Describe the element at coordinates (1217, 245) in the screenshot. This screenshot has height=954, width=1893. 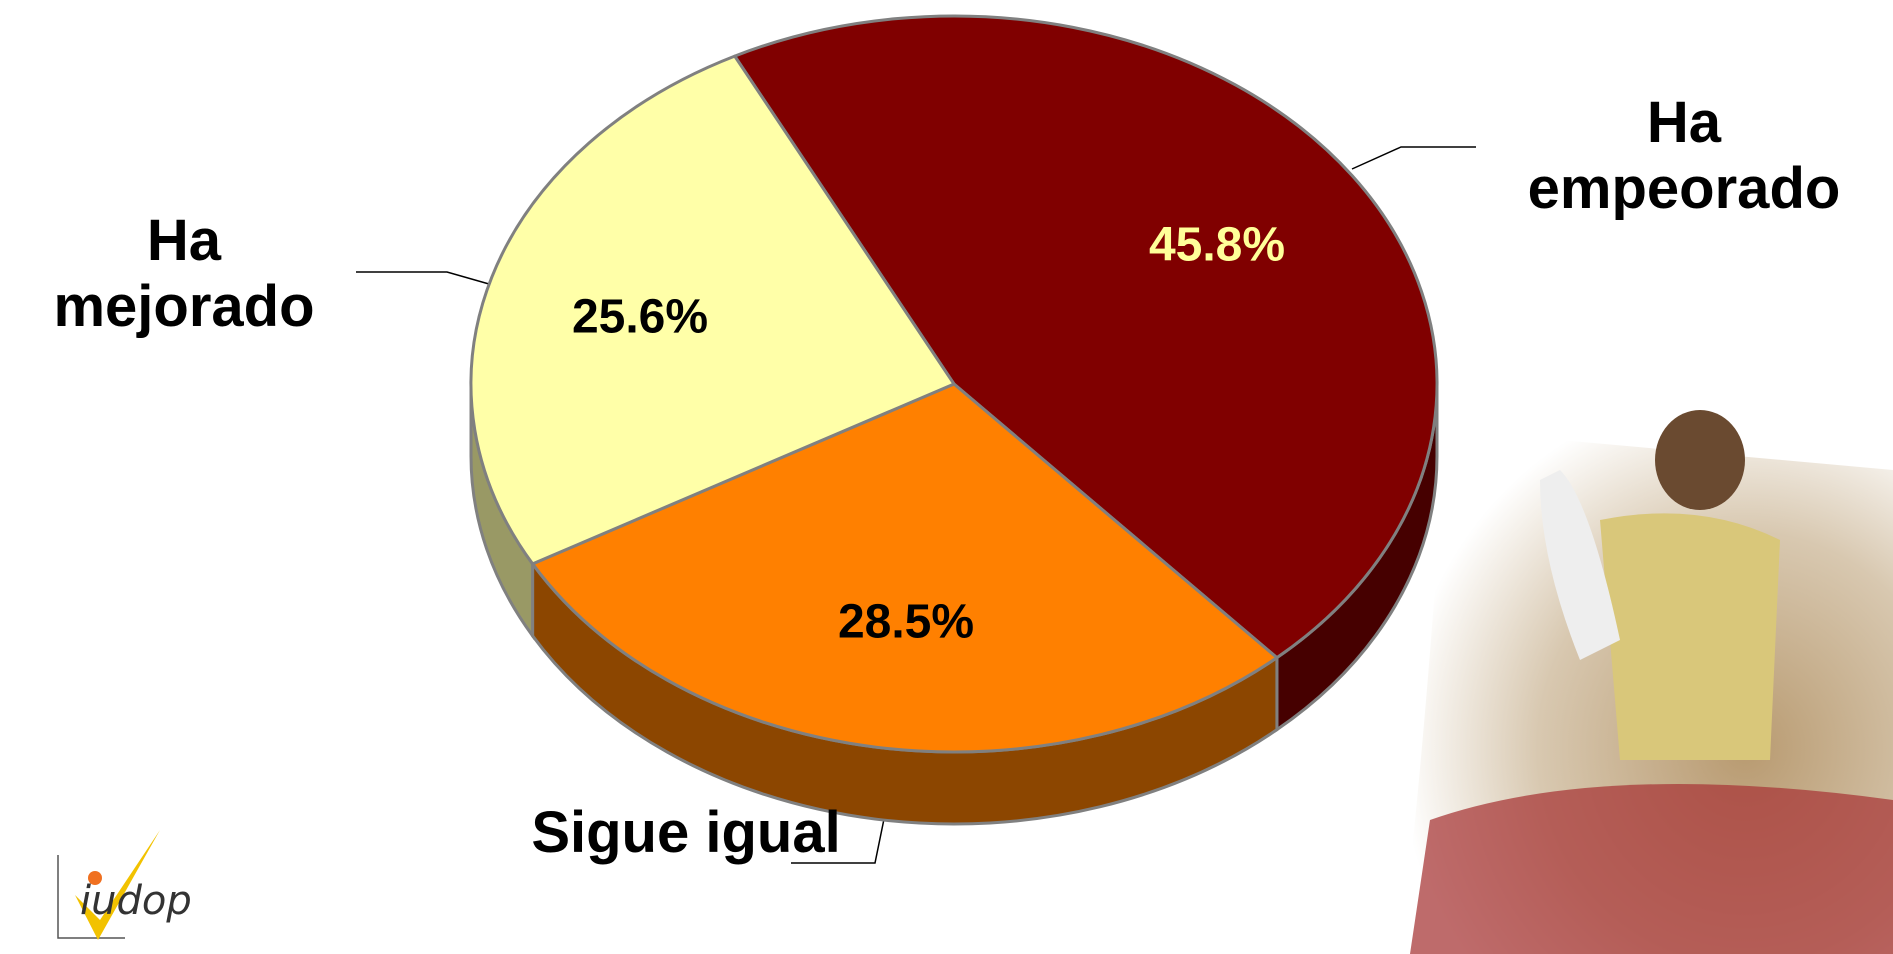
I see `value-label: 45.8%` at that location.